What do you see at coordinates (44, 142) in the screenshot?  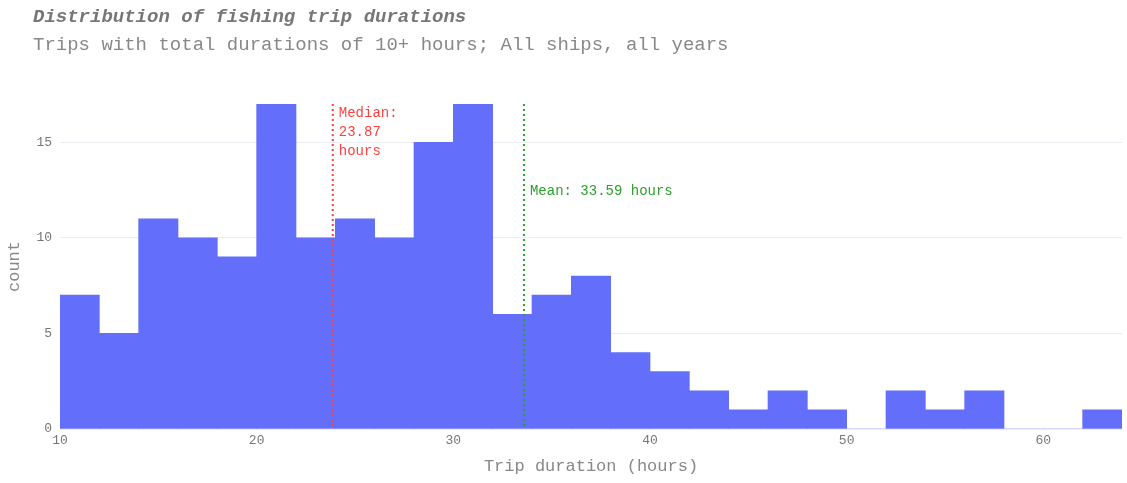 I see `y-tick-label: 15` at bounding box center [44, 142].